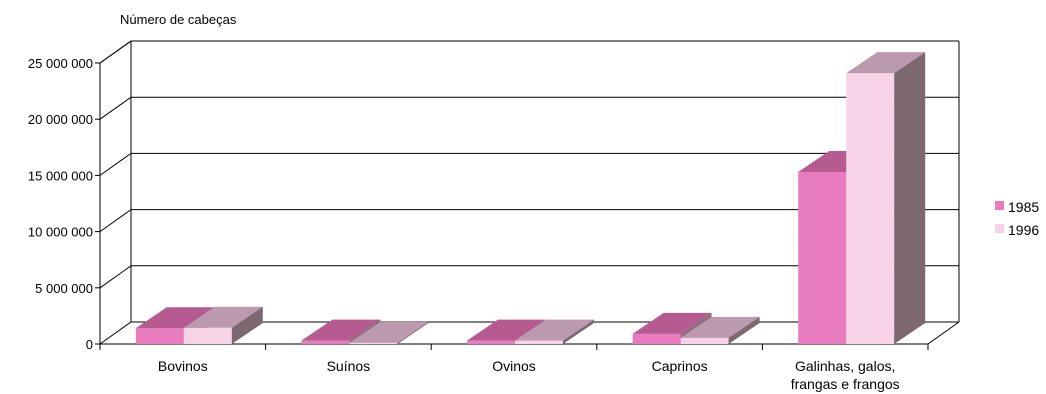 This screenshot has width=1046, height=394. Describe the element at coordinates (680, 366) in the screenshot. I see `x-tick-label: Caprinos` at that location.